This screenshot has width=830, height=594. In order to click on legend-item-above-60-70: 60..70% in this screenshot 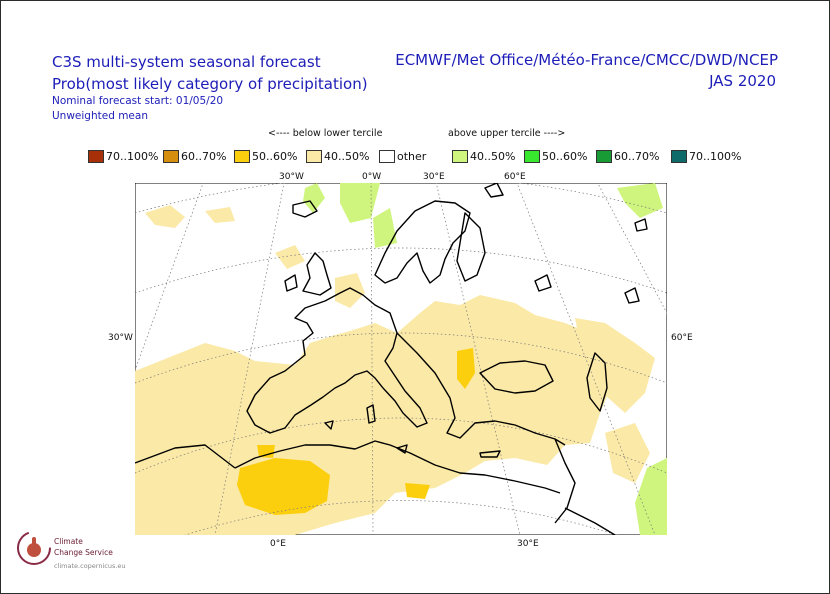, I will do `click(627, 156)`.